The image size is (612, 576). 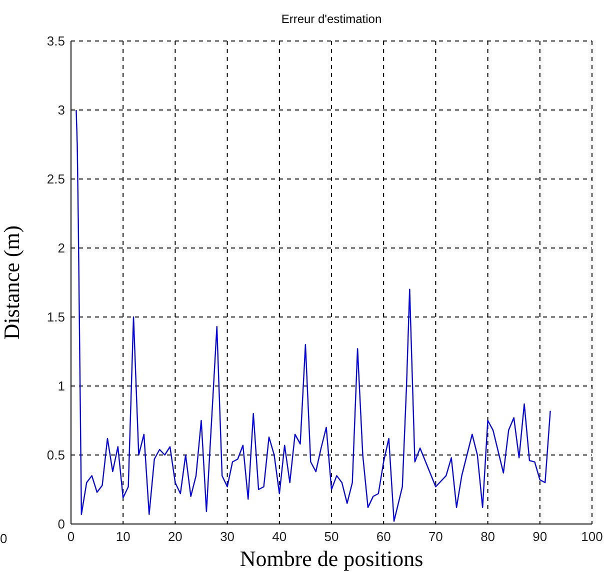 I want to click on x-tick-label: 0, so click(x=71, y=536).